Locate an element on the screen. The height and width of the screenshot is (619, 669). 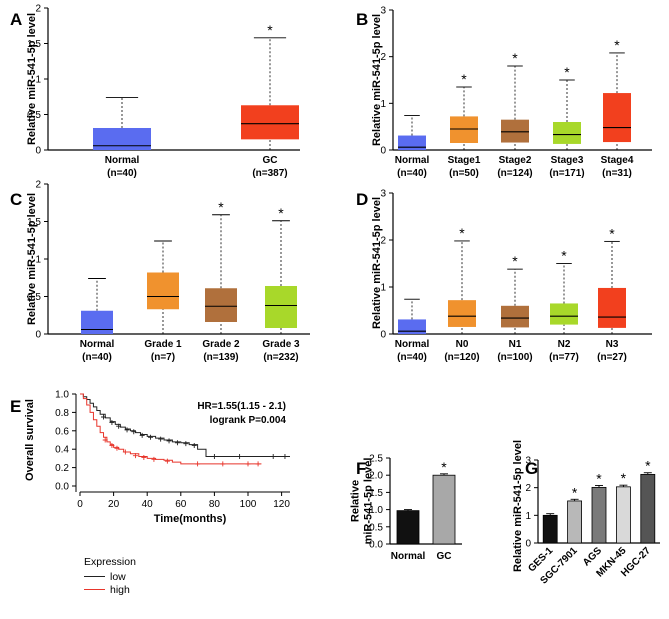
y-axis-title-line: Relative is located at coordinates (356, 501).